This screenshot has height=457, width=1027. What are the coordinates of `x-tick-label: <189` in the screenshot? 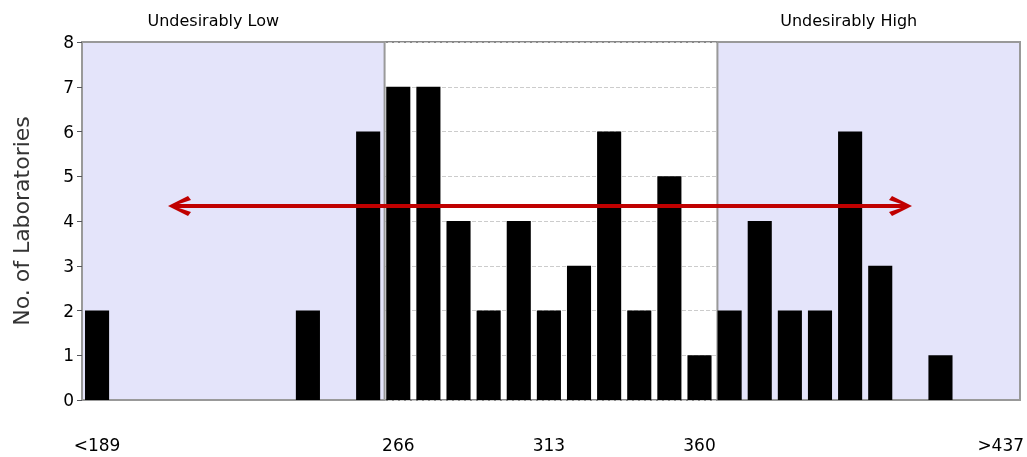 It's located at (97, 444).